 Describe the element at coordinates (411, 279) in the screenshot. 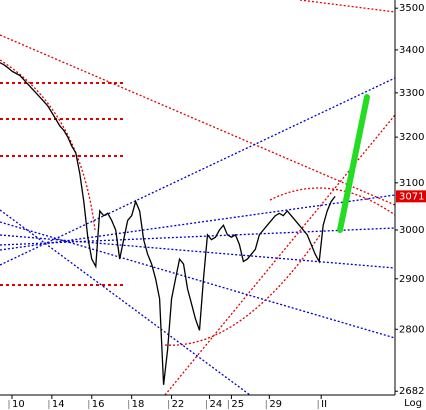

I see `y-tick-label: 2900` at that location.